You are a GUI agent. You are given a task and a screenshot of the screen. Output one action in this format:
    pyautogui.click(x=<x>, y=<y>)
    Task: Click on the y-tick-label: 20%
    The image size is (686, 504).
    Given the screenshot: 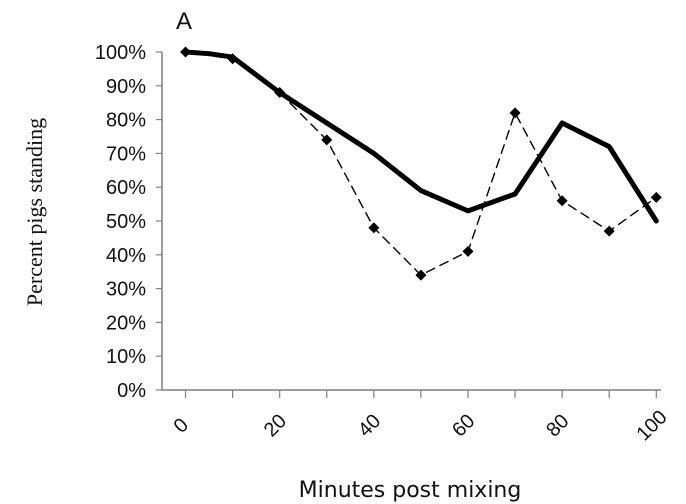 What is the action you would take?
    pyautogui.click(x=126, y=323)
    